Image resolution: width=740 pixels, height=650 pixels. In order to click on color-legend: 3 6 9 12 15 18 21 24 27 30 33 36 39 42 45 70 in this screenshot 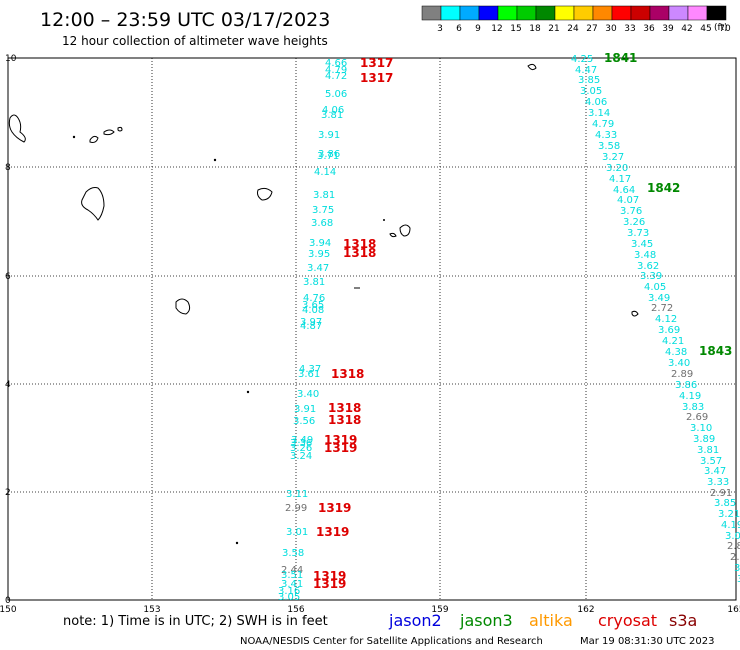, I will do `click(576, 19)`.